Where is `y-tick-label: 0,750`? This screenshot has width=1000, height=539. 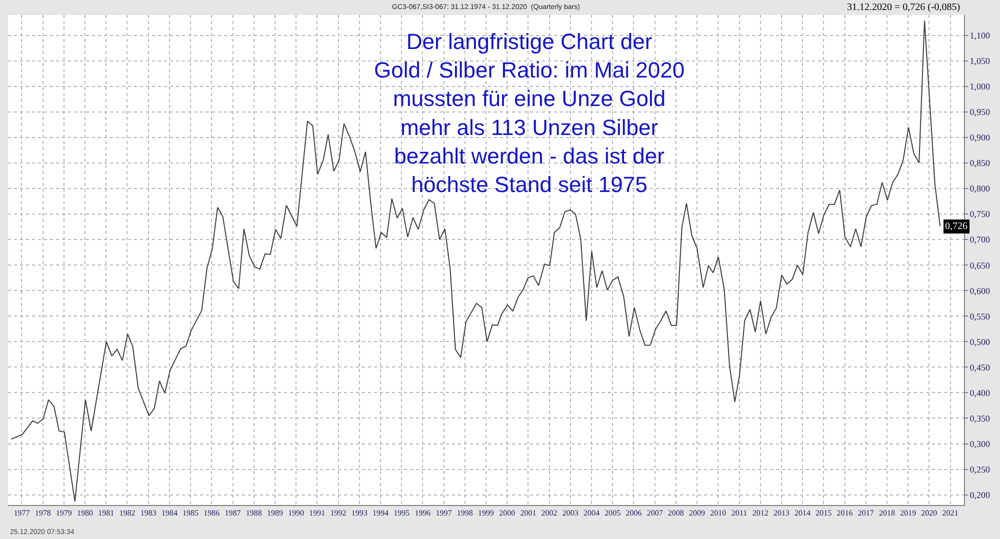
y-tick-label: 0,750 is located at coordinates (980, 214).